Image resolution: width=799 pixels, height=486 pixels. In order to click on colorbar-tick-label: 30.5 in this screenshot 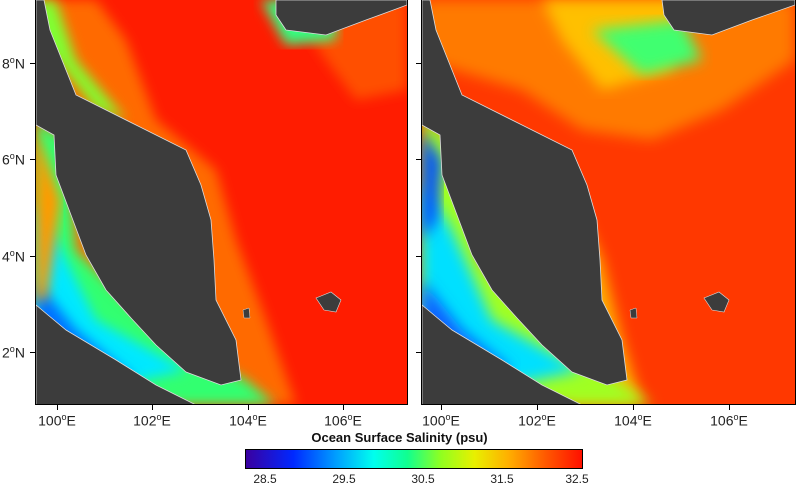, I will do `click(423, 479)`.